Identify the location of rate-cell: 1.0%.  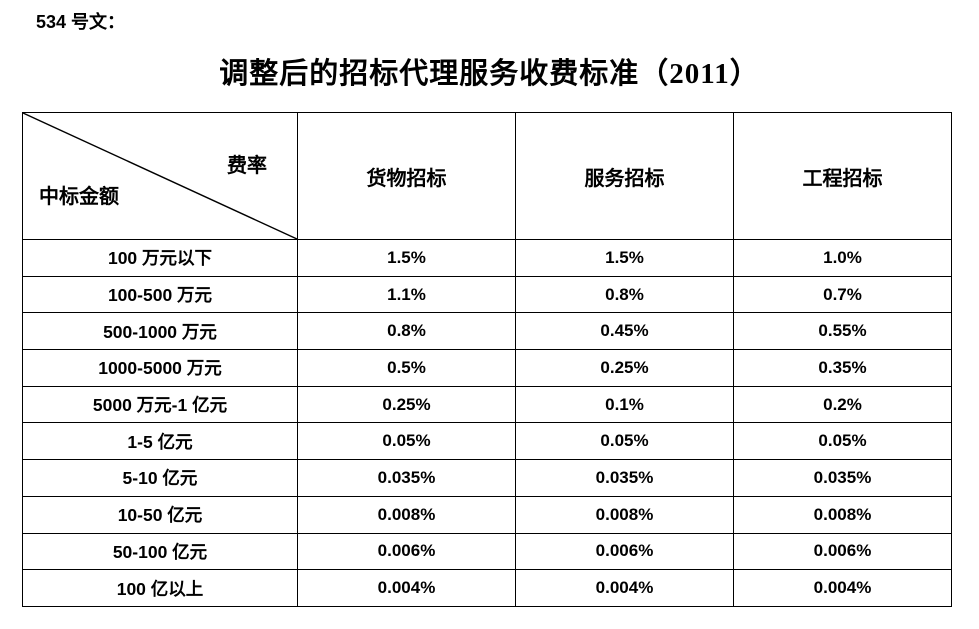
(842, 258).